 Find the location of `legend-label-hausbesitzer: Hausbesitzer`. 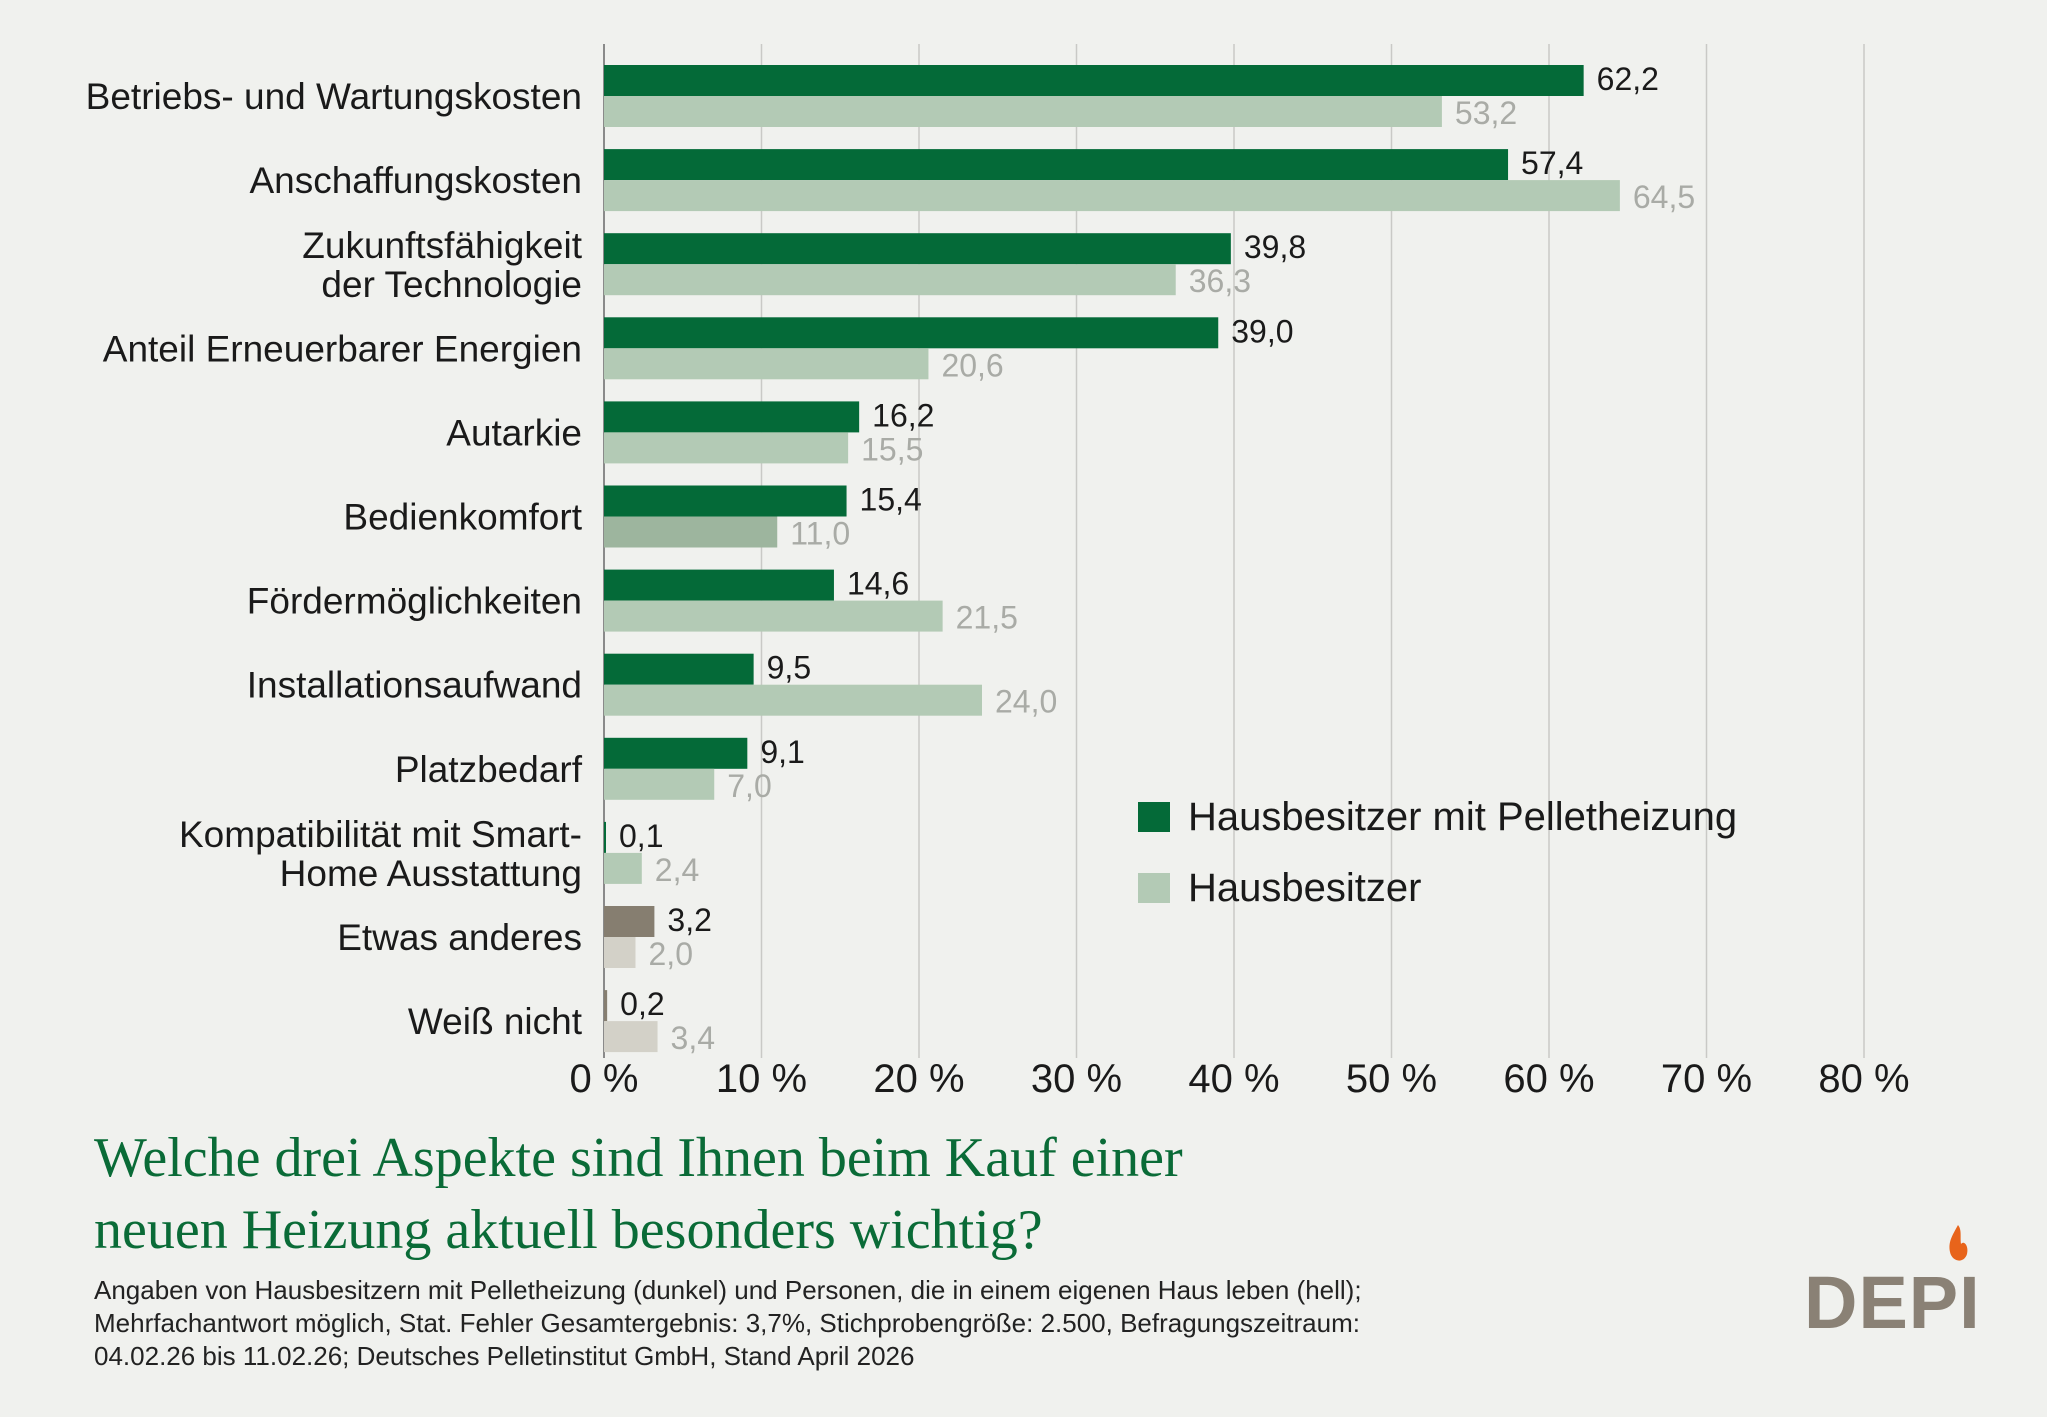

legend-label-hausbesitzer: Hausbesitzer is located at coordinates (1304, 888).